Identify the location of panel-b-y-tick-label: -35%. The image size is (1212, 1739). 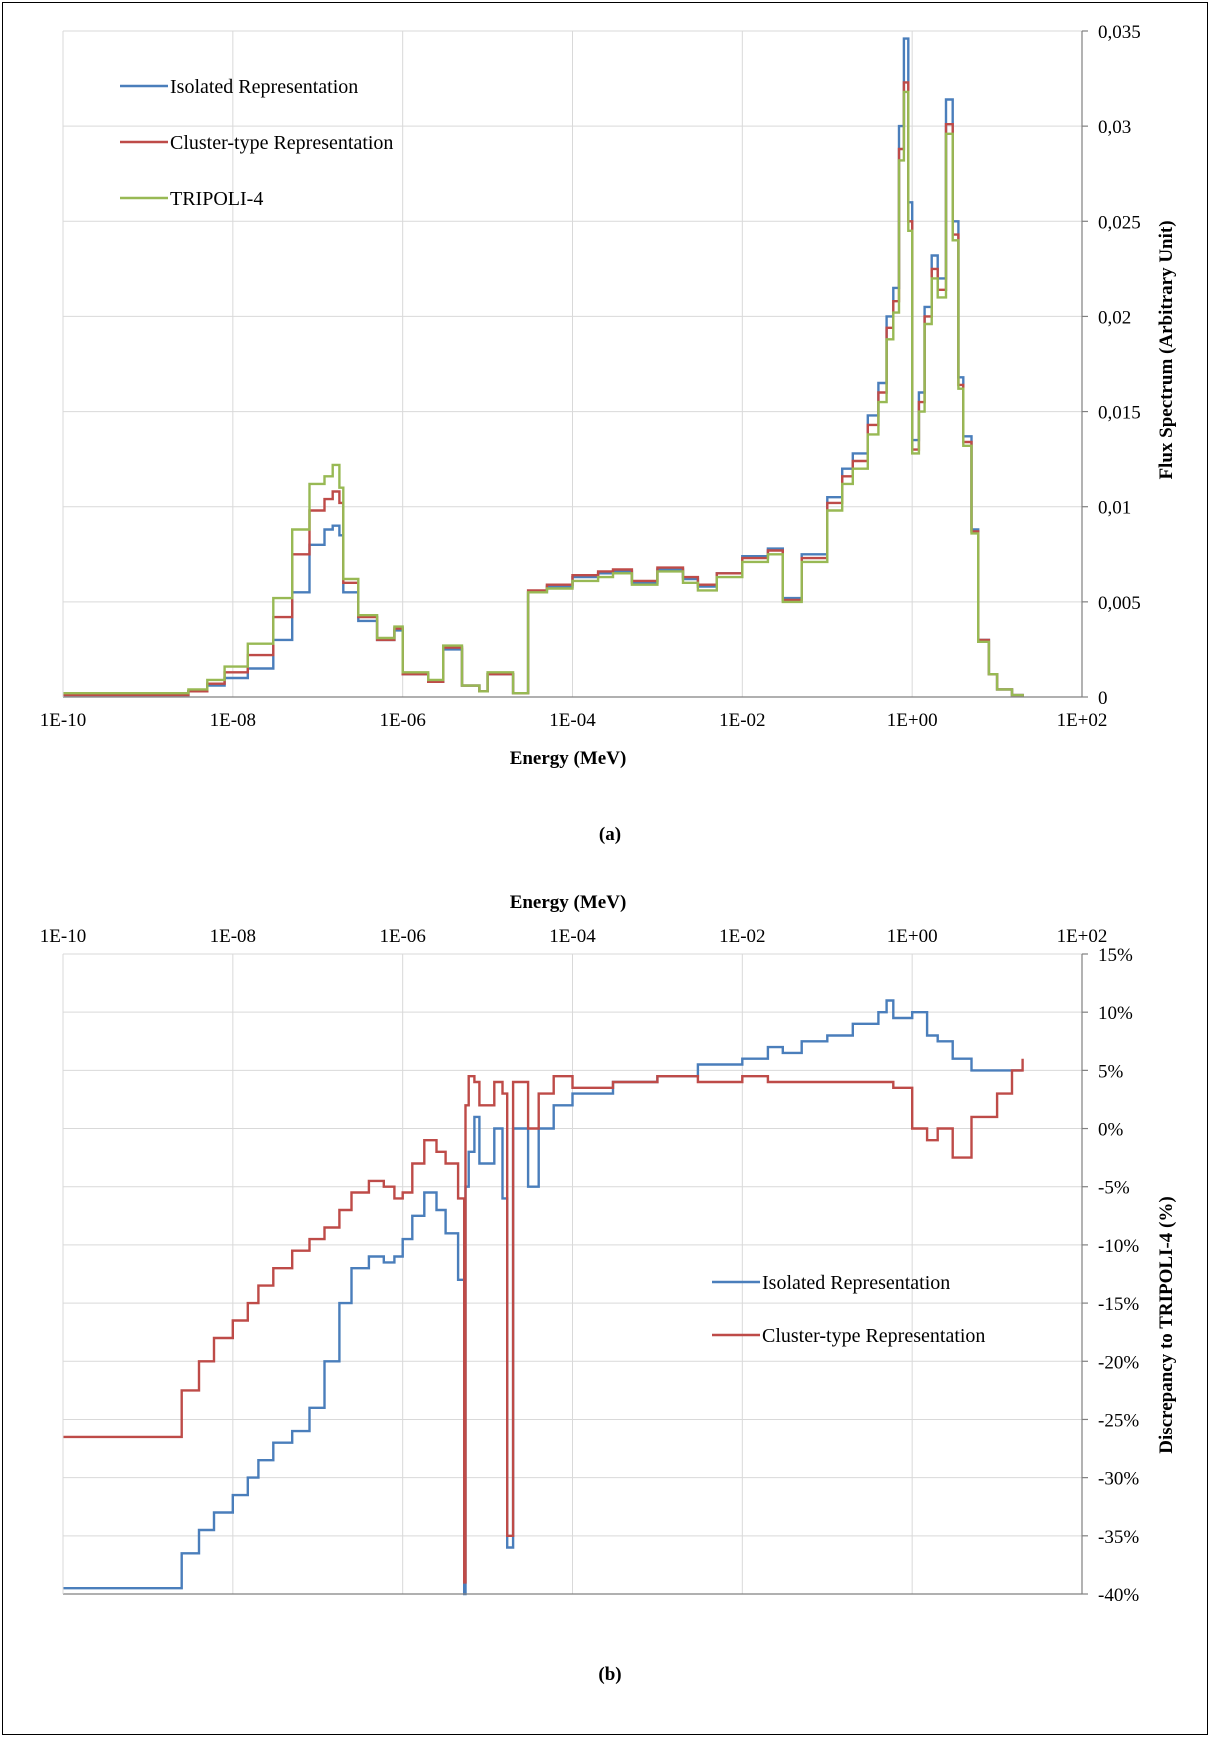
(1118, 1537).